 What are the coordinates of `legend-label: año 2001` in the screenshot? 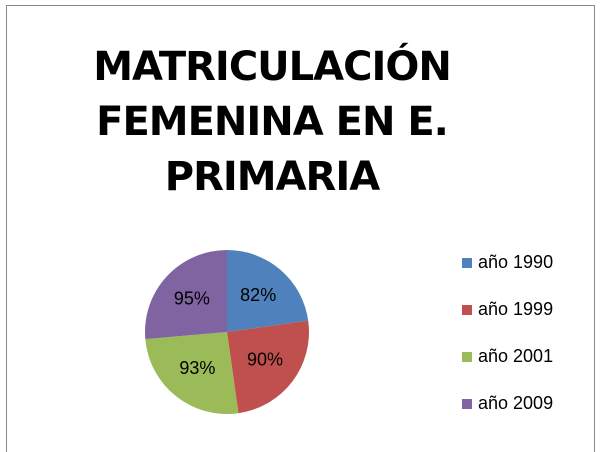 It's located at (515, 356).